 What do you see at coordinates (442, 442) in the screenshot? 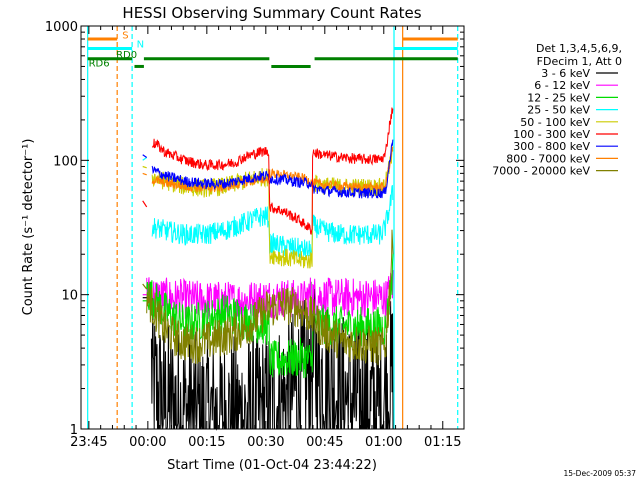
I see `x-tick-label: 01:15` at bounding box center [442, 442].